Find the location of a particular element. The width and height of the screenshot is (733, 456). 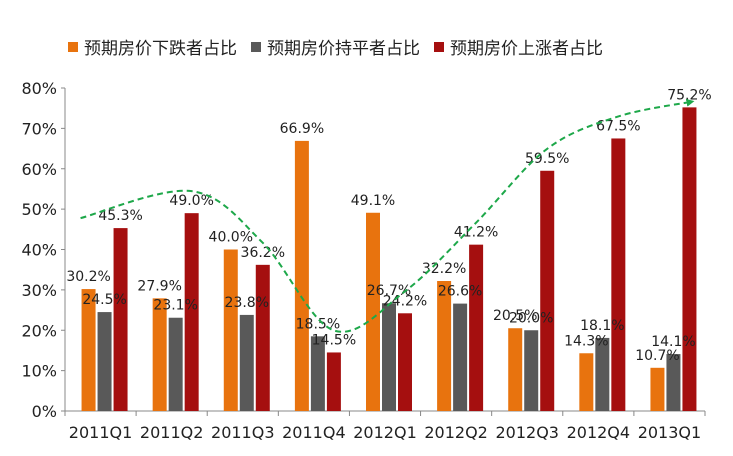

x-tick-label: 2012Q1 is located at coordinates (385, 432).